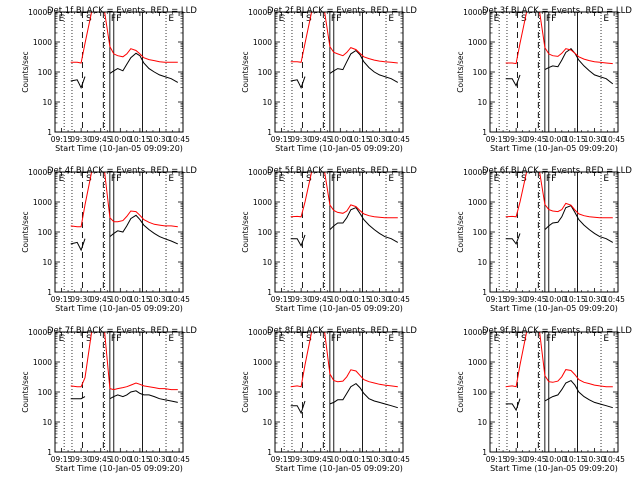 The width and height of the screenshot is (640, 480). Describe the element at coordinates (342, 11) in the screenshot. I see `panel-title: Det 2f BLACK = Events, RED = LLD` at that location.